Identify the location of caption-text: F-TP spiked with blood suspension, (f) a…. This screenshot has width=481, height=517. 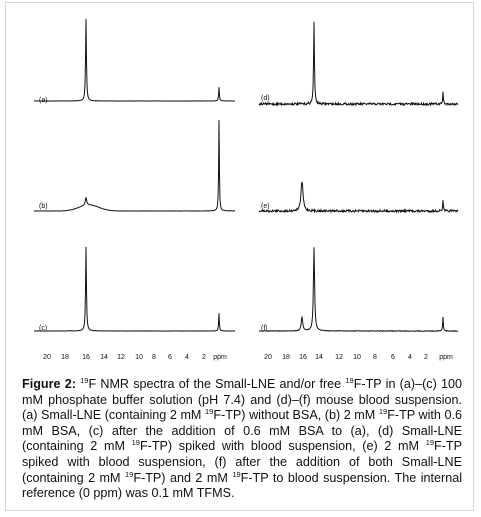
(242, 462).